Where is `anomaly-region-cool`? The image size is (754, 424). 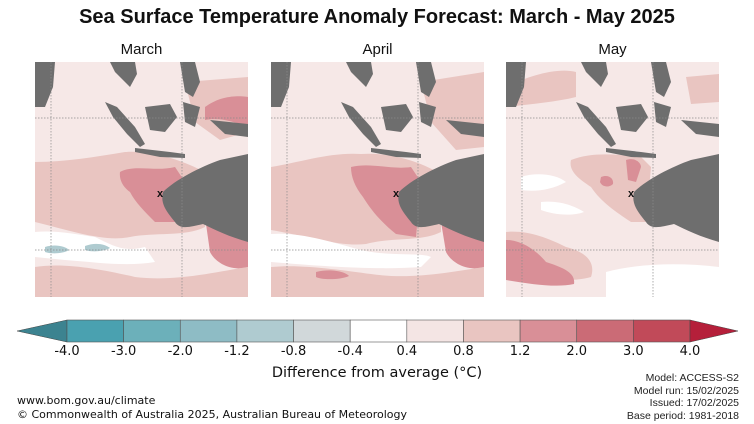 anomaly-region-cool is located at coordinates (97, 247).